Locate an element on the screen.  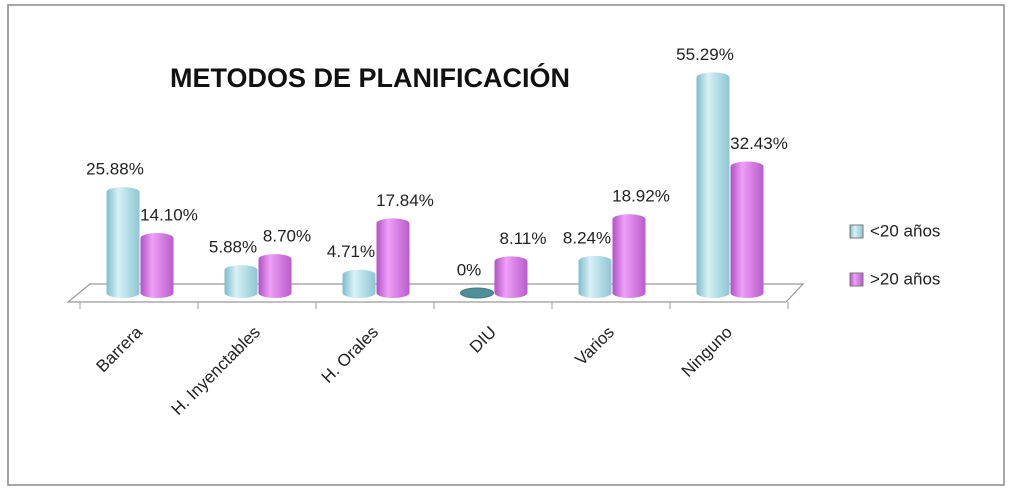
legend-label: >20 años is located at coordinates (905, 278).